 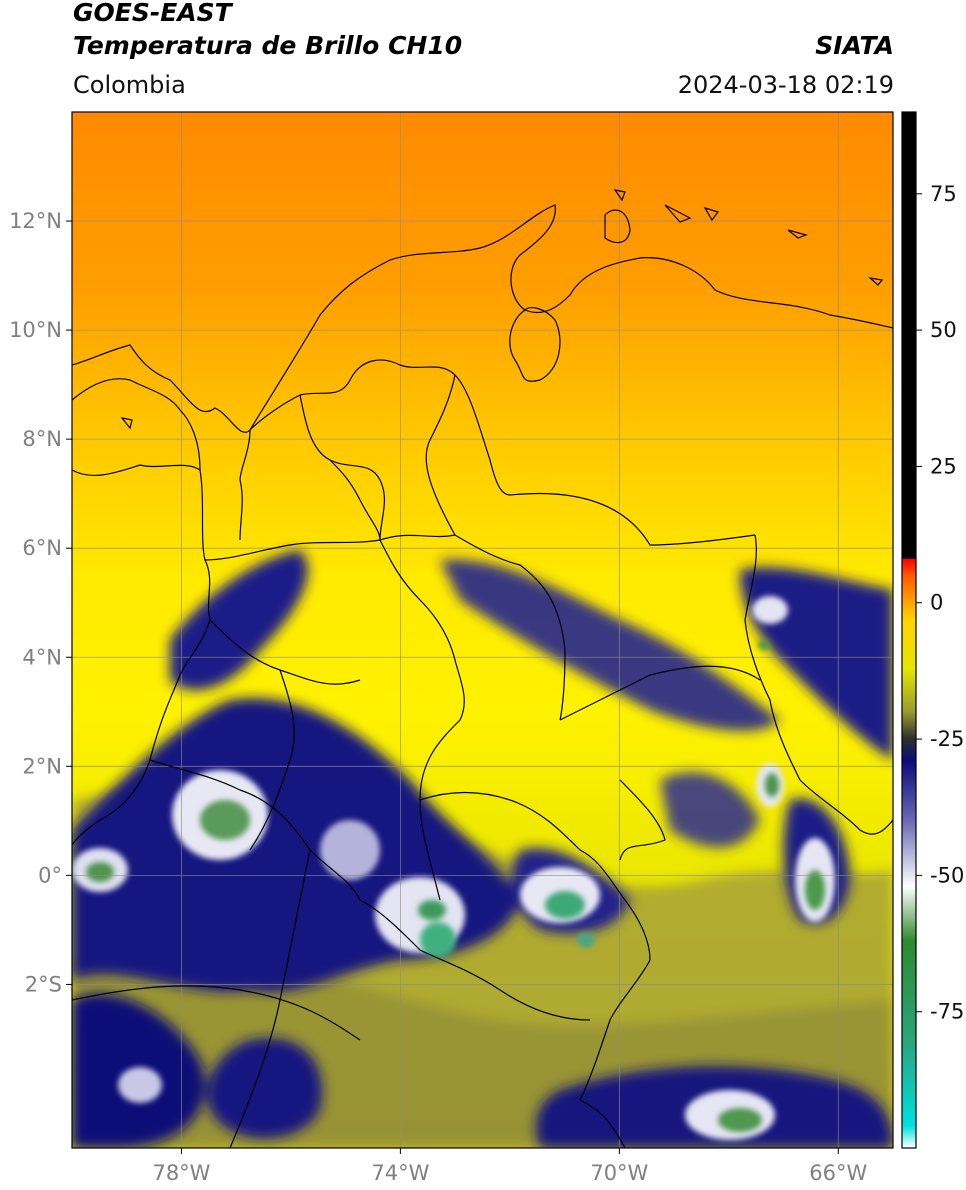 I want to click on satellite-title: GOES-EAST, so click(x=152, y=13).